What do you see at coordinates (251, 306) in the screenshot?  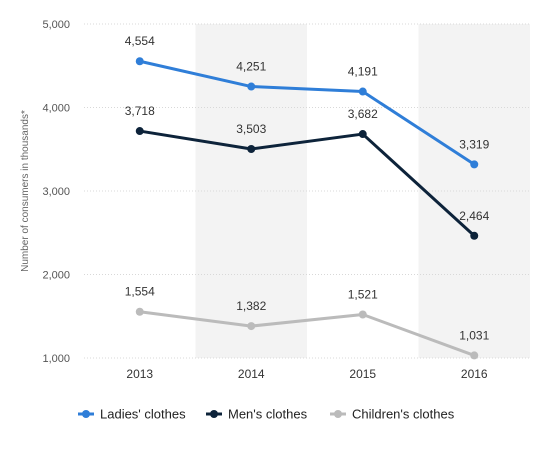 I see `data-label-children-s-clothes-2014: 1,382` at bounding box center [251, 306].